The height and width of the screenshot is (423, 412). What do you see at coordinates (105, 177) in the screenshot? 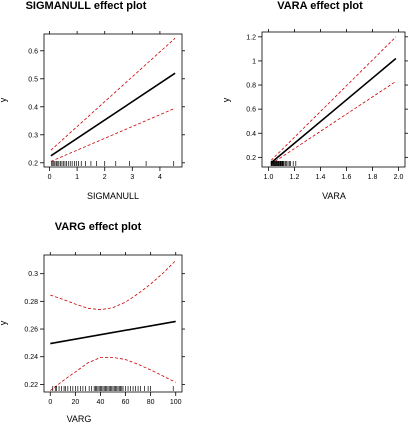
I see `x-tick-label: 2` at bounding box center [105, 177].